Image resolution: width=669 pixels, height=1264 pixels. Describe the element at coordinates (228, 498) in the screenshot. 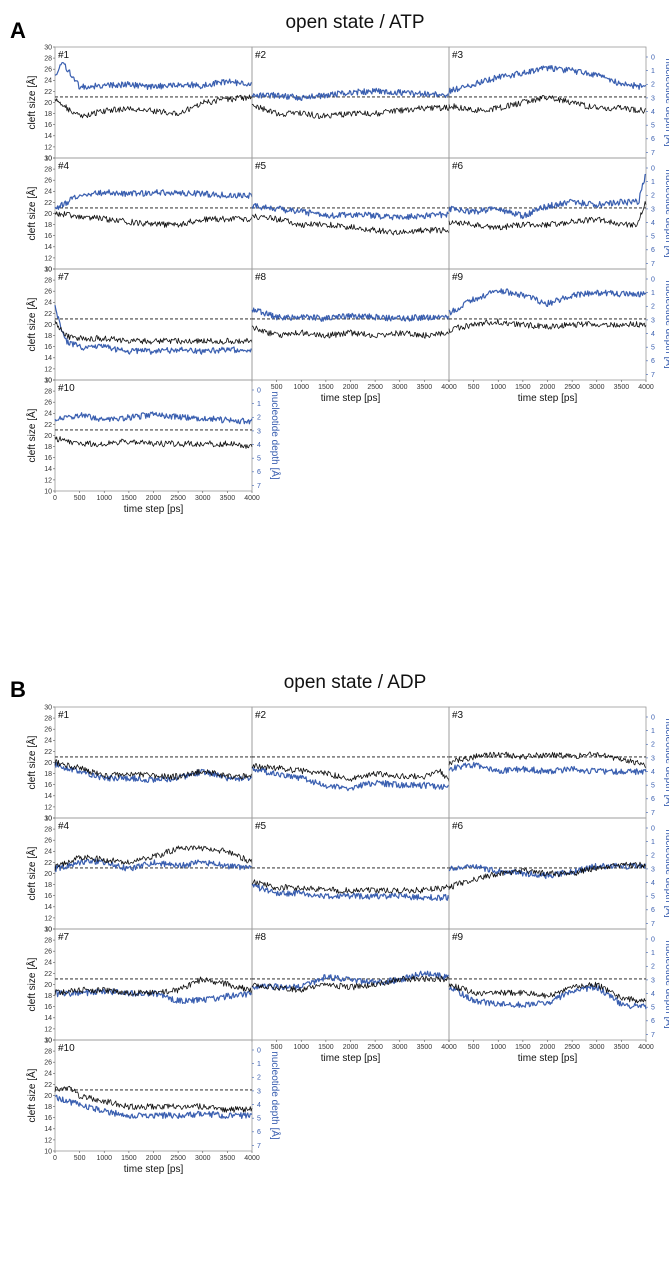

I see `x-tick-label-a-10-3500: 3500` at that location.